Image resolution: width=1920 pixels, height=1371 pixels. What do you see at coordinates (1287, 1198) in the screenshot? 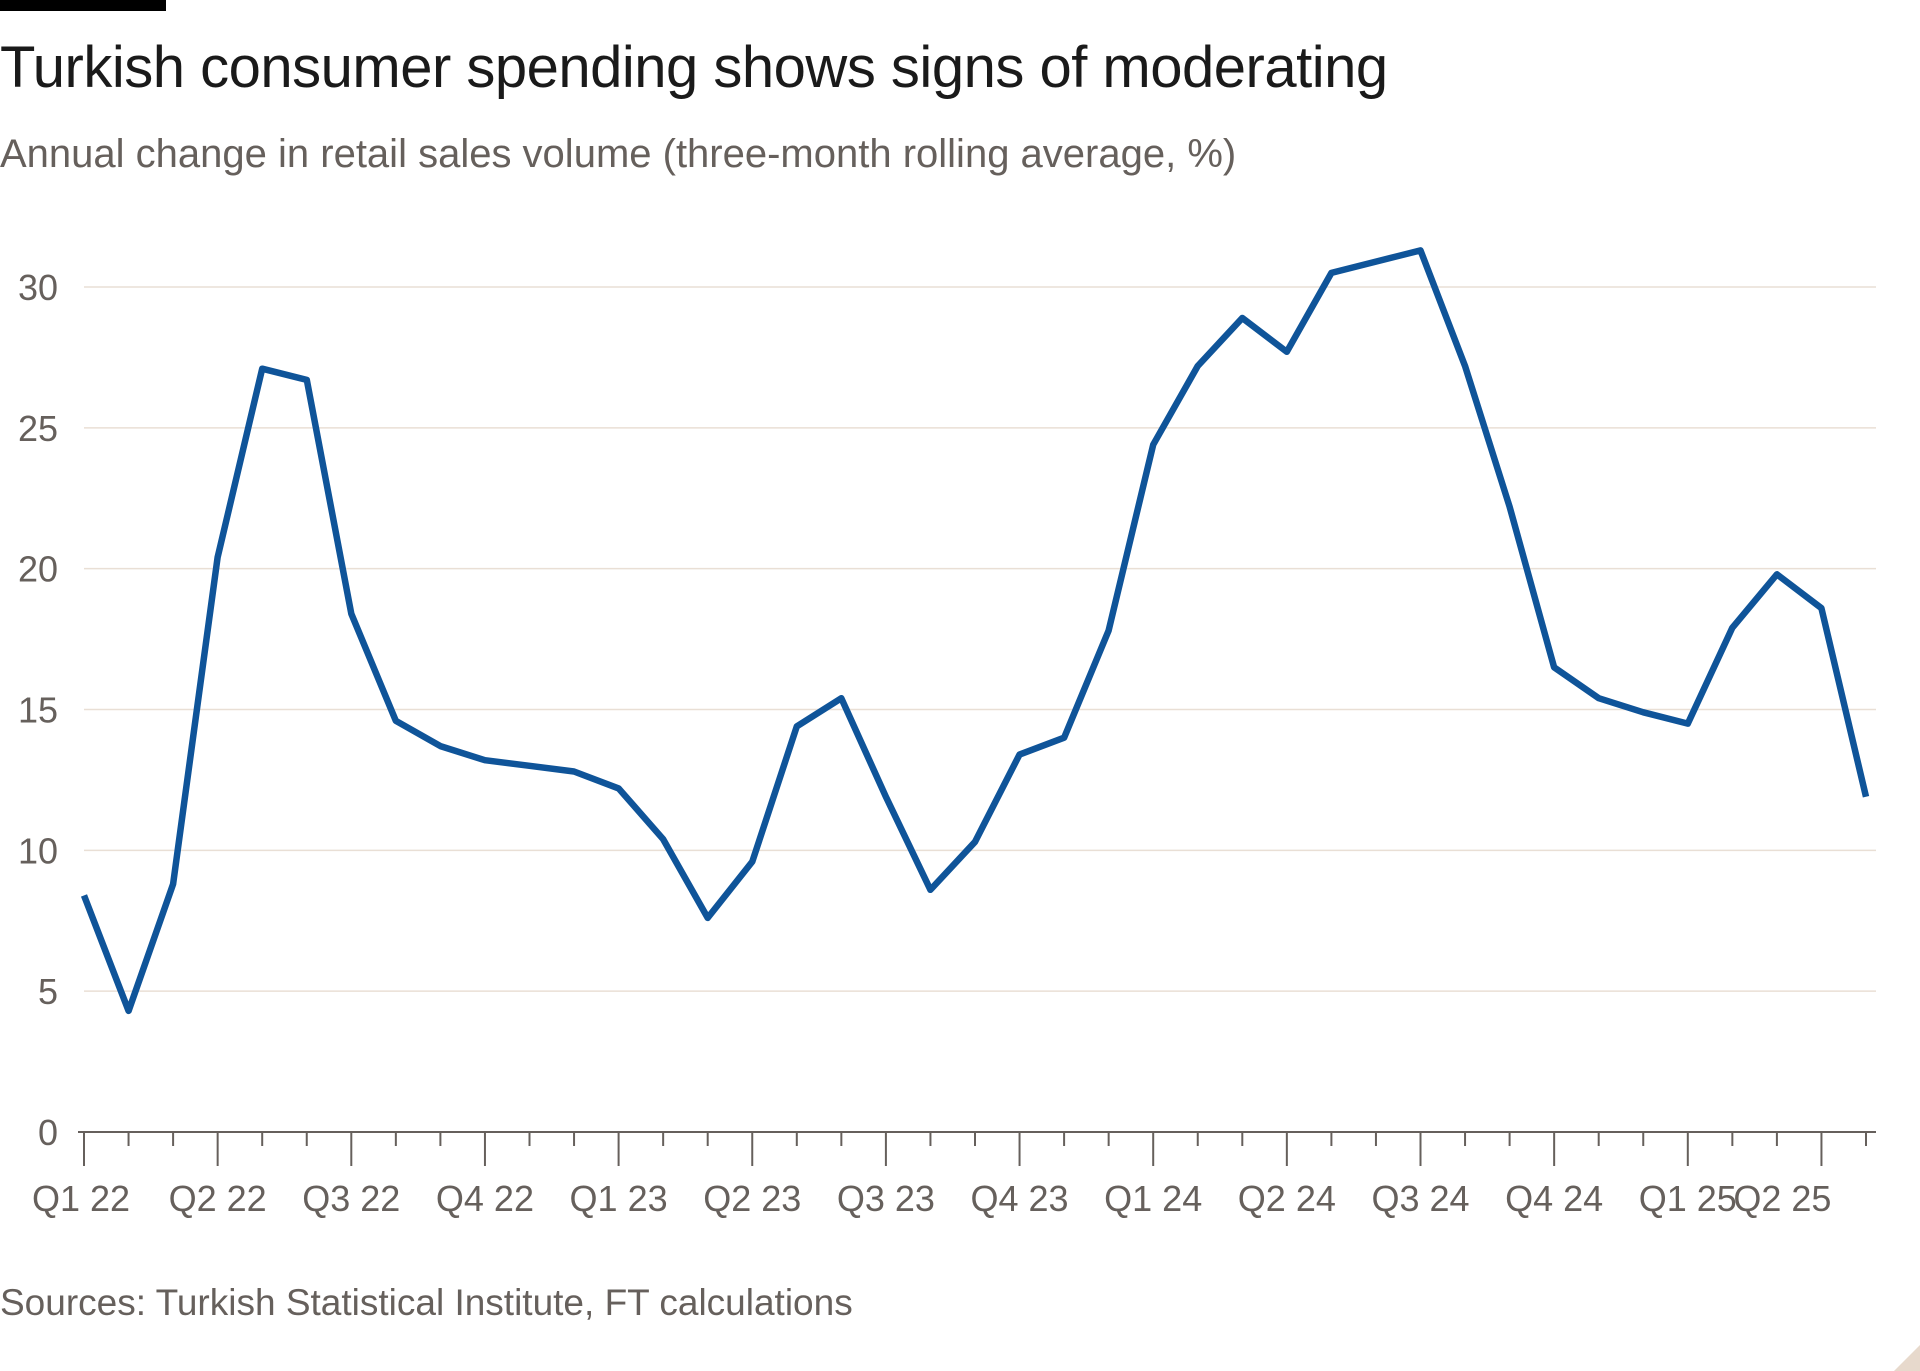
I see `x-tick-label: Q2 24` at bounding box center [1287, 1198].